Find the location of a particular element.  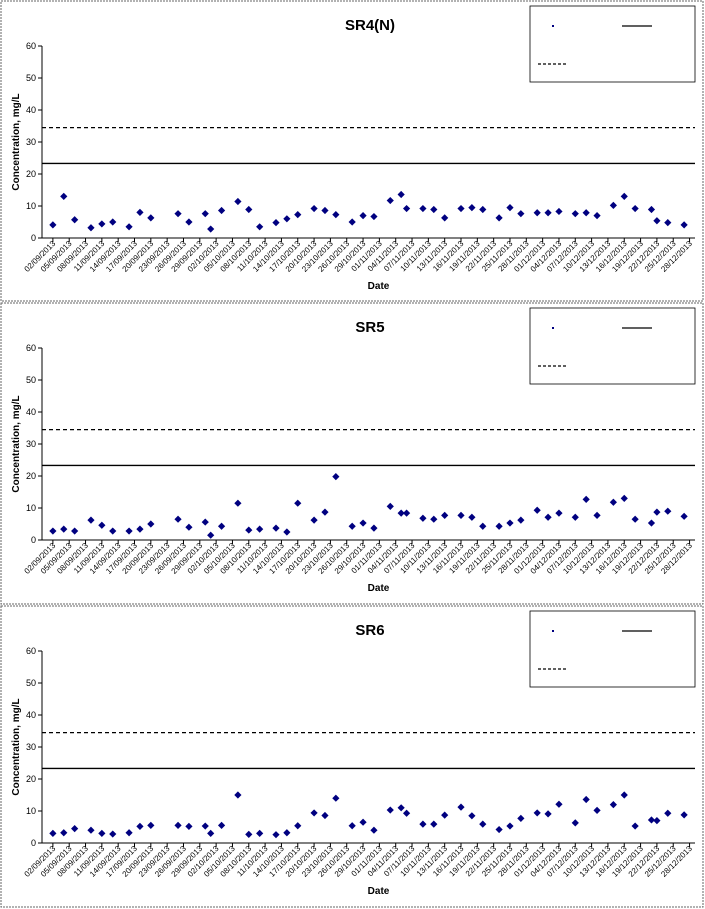

y-tick-label: 10 is located at coordinates (31, 206).